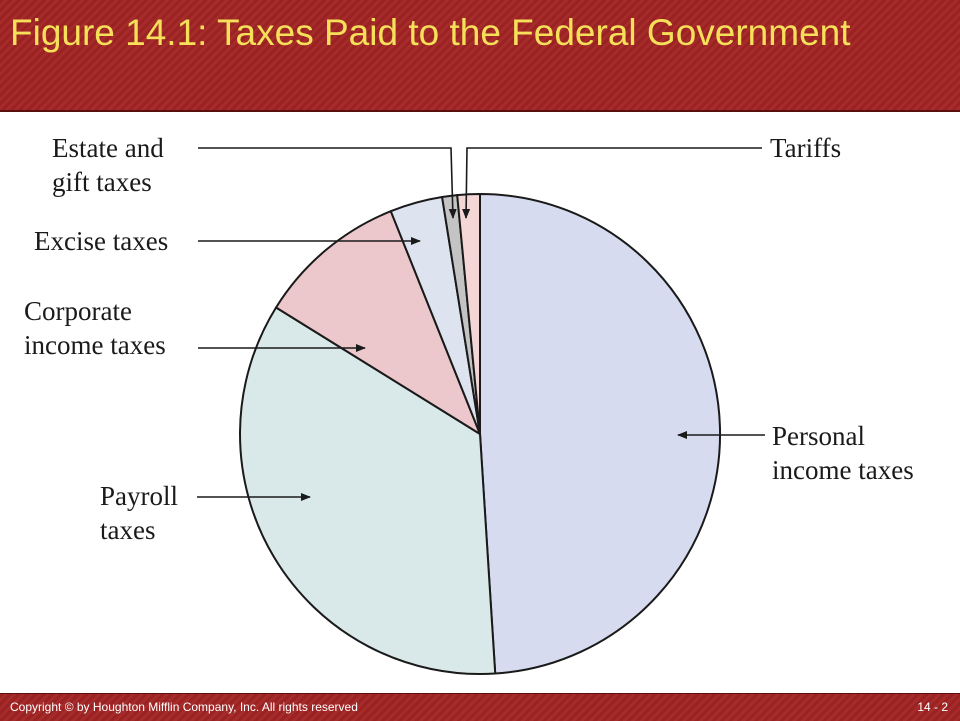  What do you see at coordinates (932, 707) in the screenshot?
I see `page-number: 14 - 2` at bounding box center [932, 707].